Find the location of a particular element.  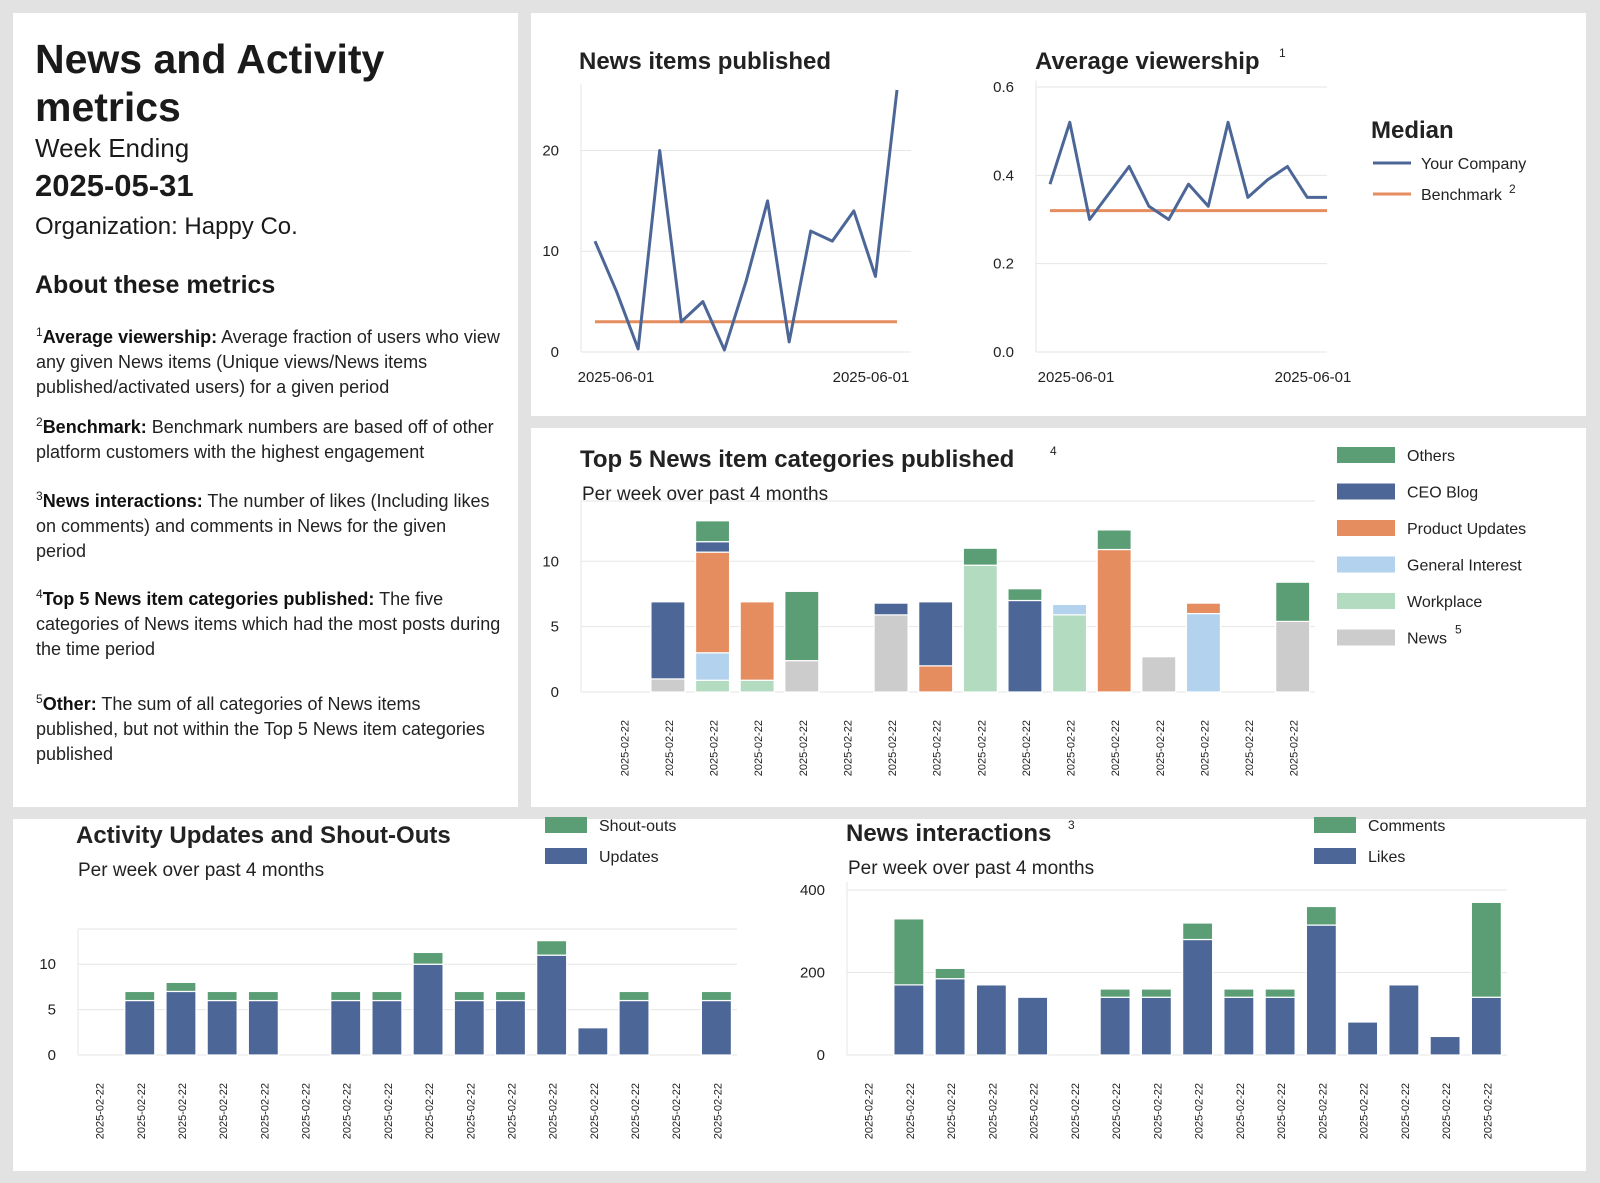

legend-label: Your Company is located at coordinates (1473, 164).